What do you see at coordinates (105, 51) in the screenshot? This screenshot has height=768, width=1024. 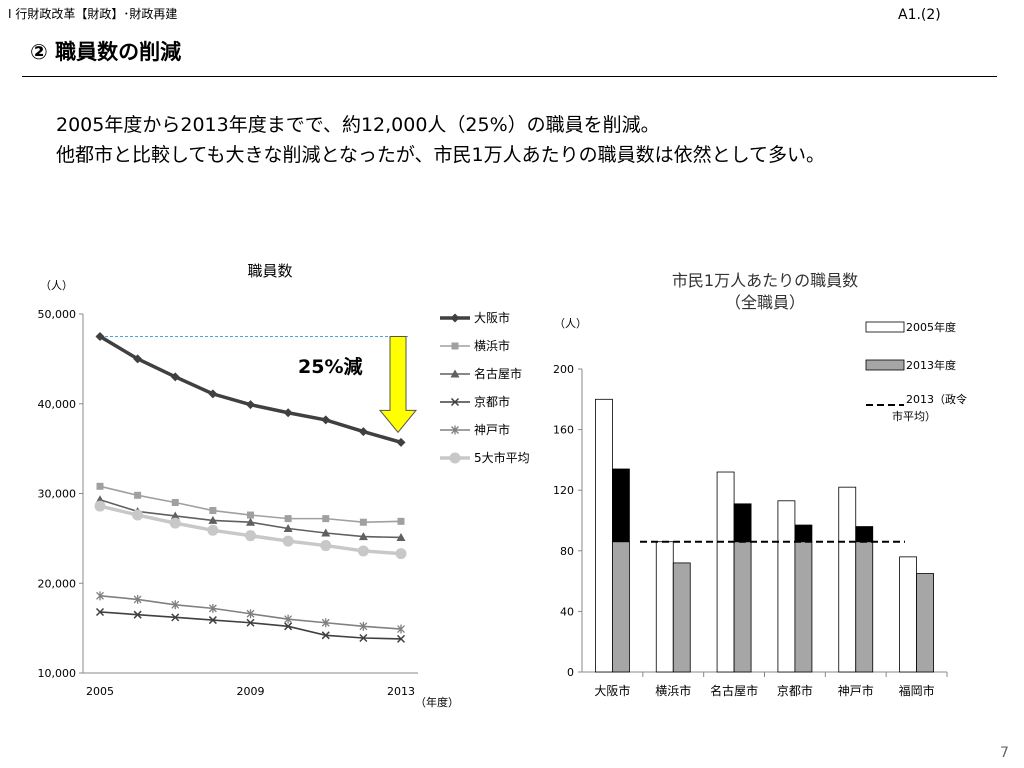 I see `page-title: ② 職員数の削減` at bounding box center [105, 51].